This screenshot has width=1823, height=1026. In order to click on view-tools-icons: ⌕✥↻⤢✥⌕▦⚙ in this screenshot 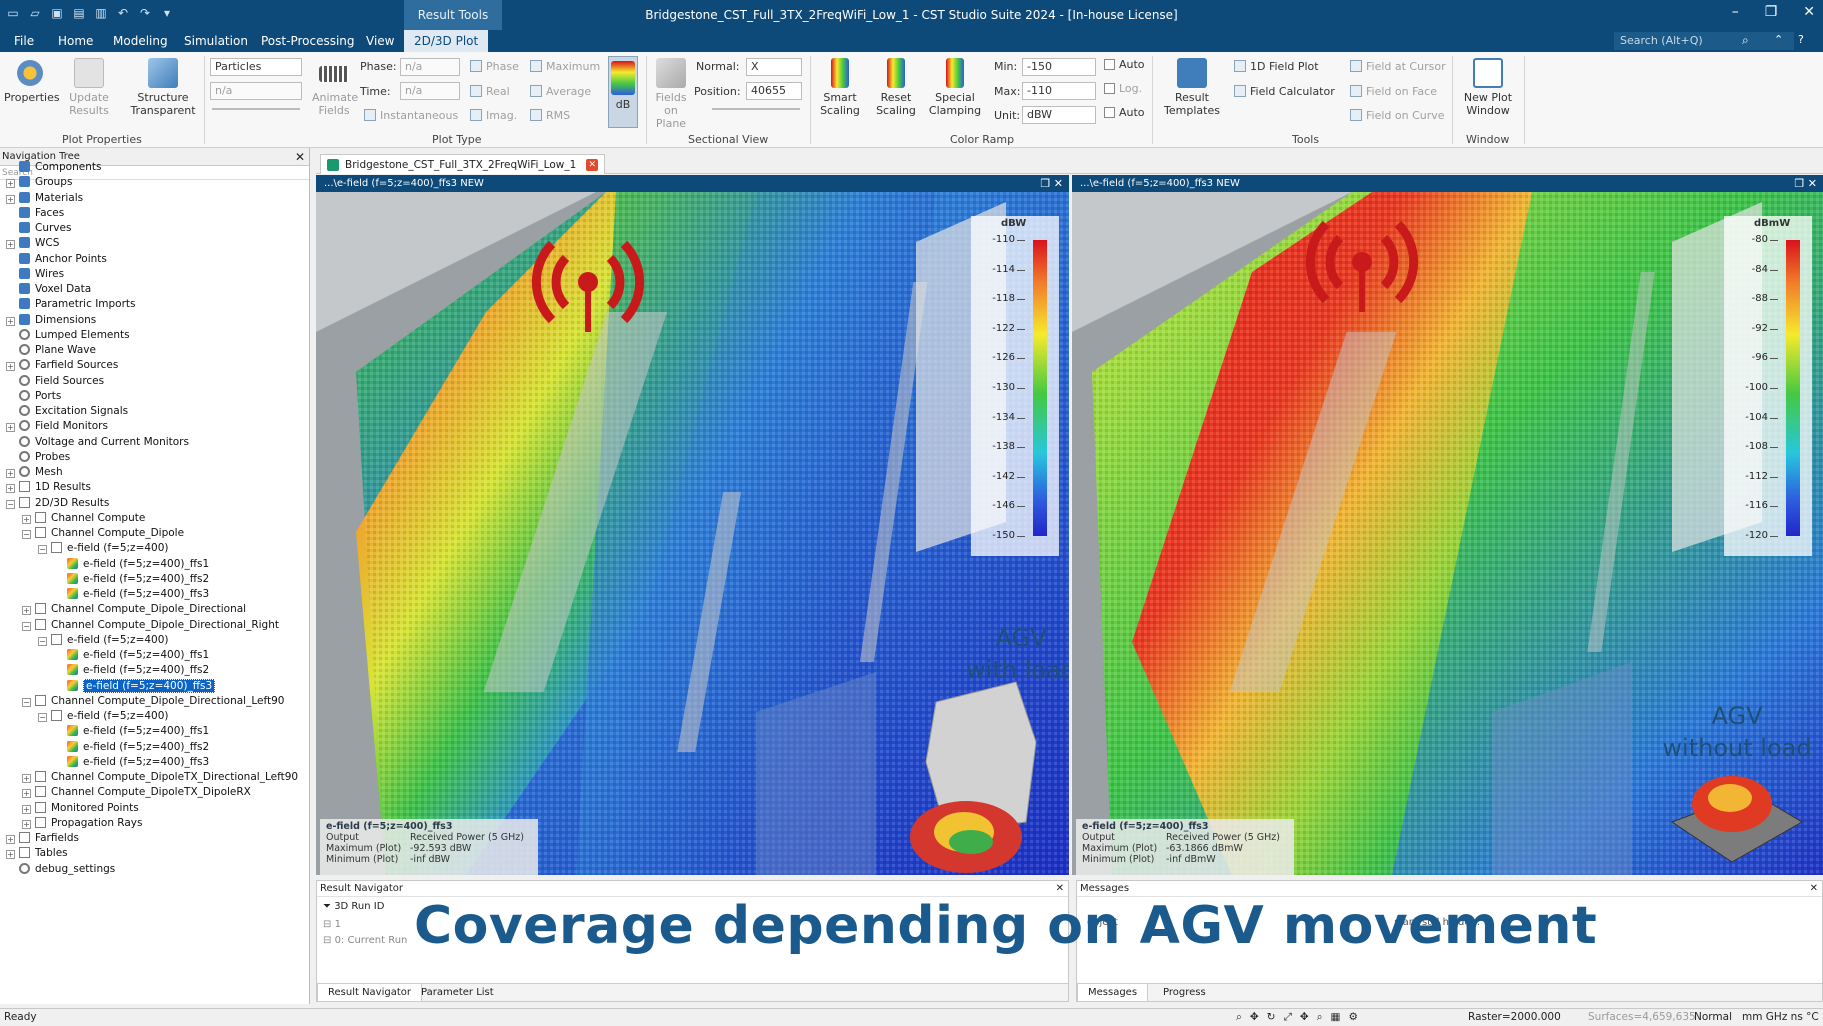, I will do `click(1301, 1017)`.